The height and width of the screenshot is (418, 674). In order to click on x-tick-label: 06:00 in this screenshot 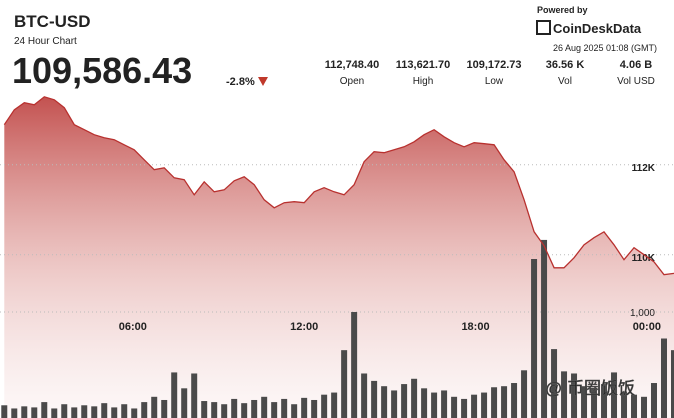, I will do `click(133, 327)`.